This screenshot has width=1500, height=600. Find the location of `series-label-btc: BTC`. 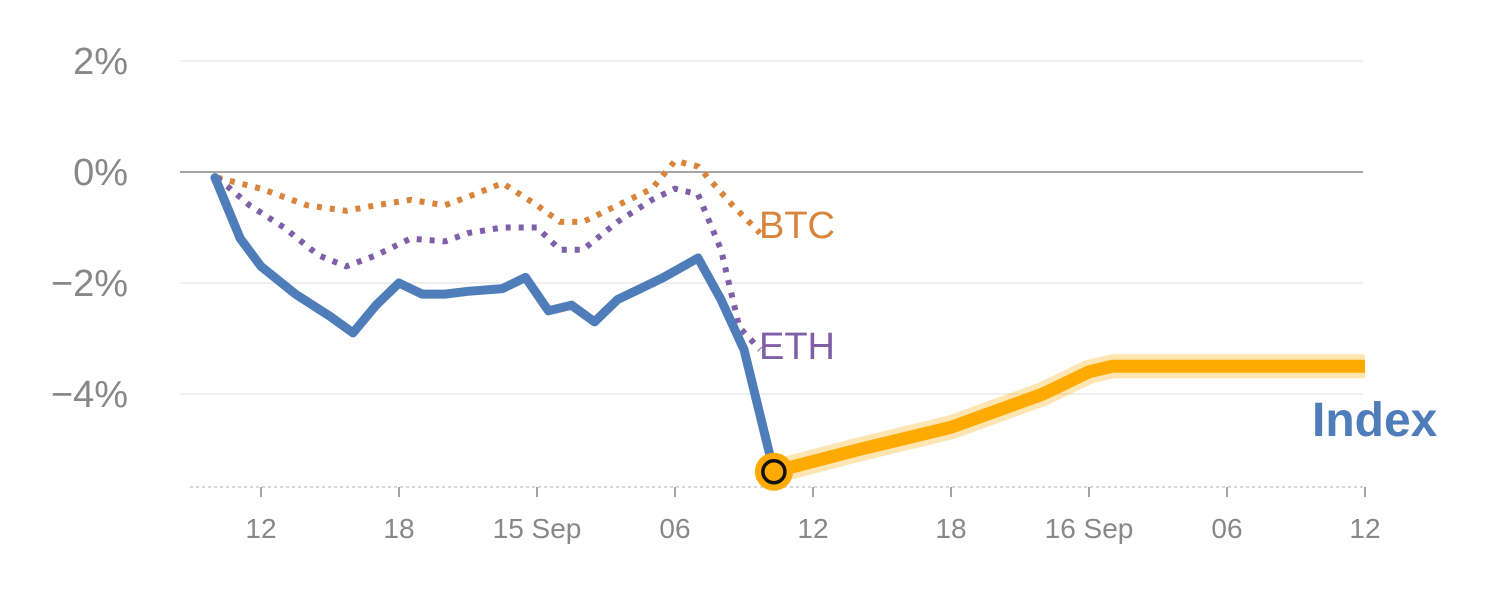

series-label-btc: BTC is located at coordinates (797, 226).